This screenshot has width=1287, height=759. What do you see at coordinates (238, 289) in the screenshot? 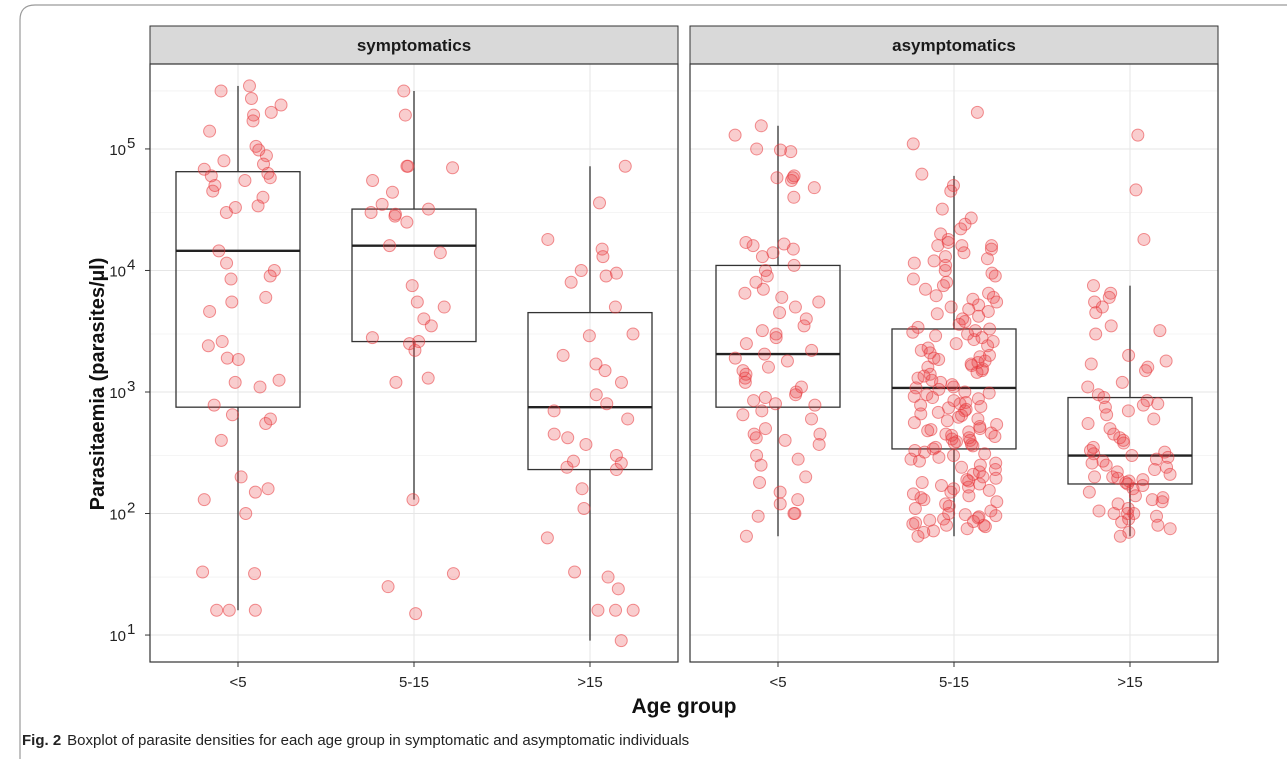
I see `box-symptomatics-<5` at bounding box center [238, 289].